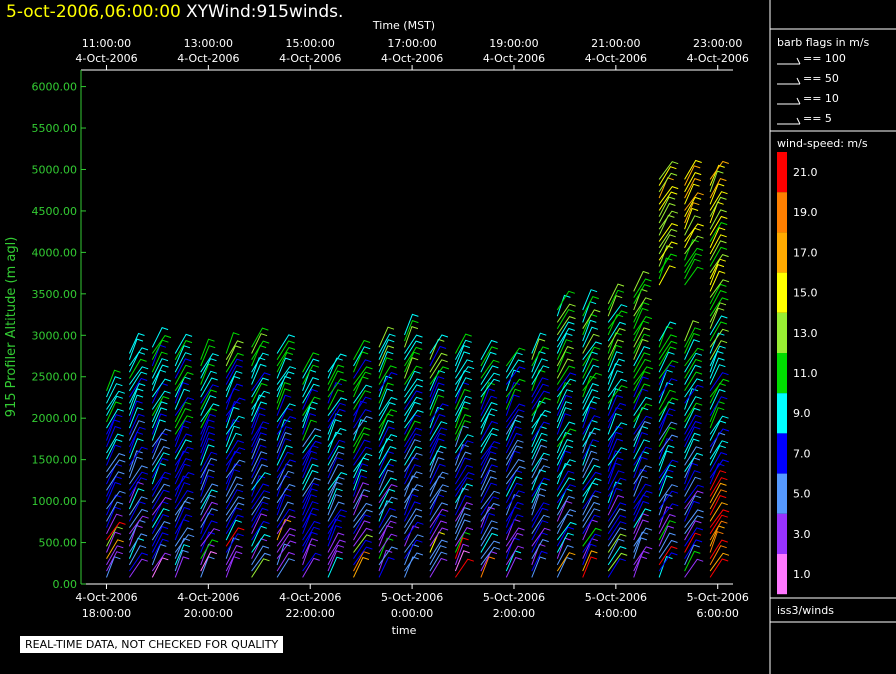  Describe the element at coordinates (832, 337) in the screenshot. I see `legend-frame` at that location.